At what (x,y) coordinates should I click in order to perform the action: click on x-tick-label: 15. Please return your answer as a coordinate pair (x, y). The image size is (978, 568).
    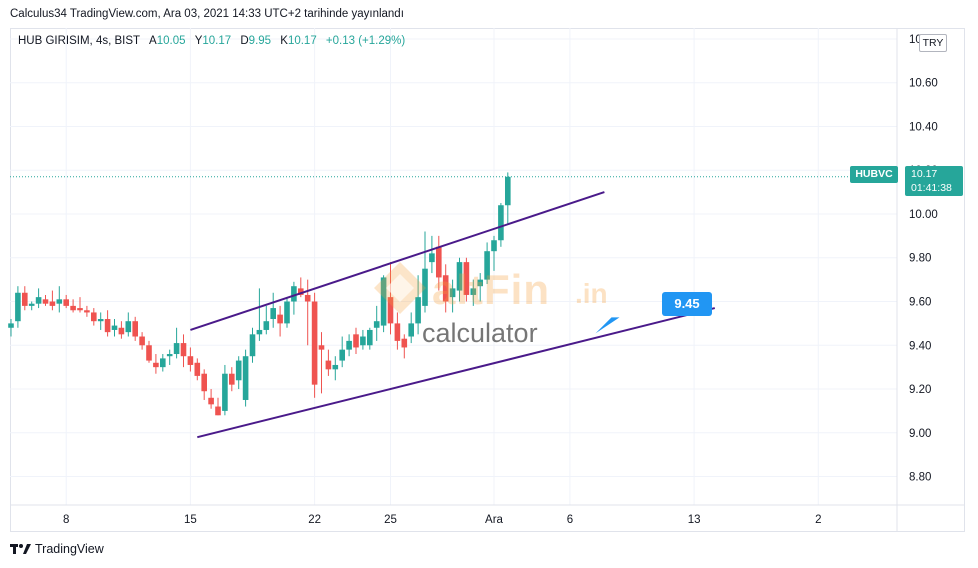
    Looking at the image, I should click on (190, 520).